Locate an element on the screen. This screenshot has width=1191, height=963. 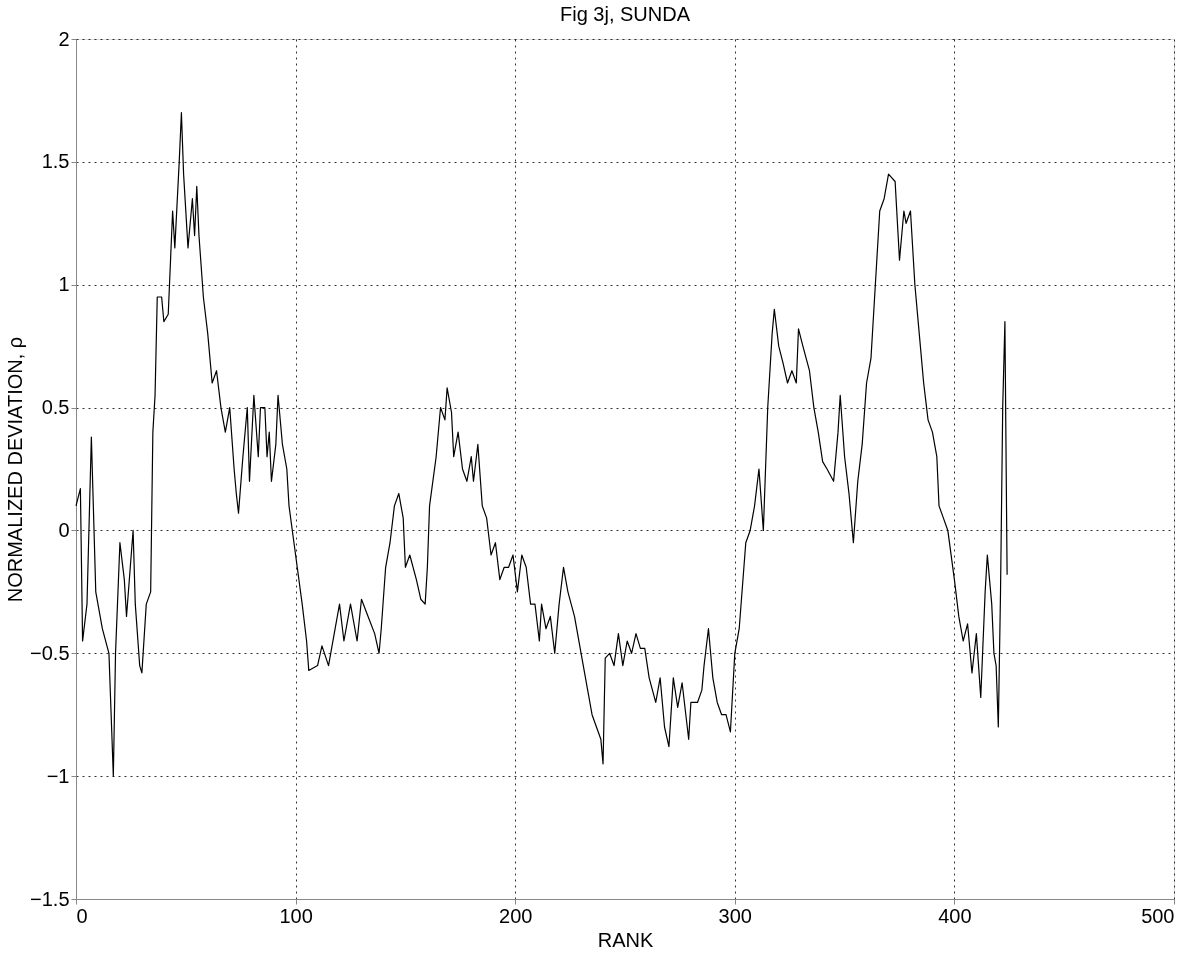
x-tick-label: 100 is located at coordinates (296, 915).